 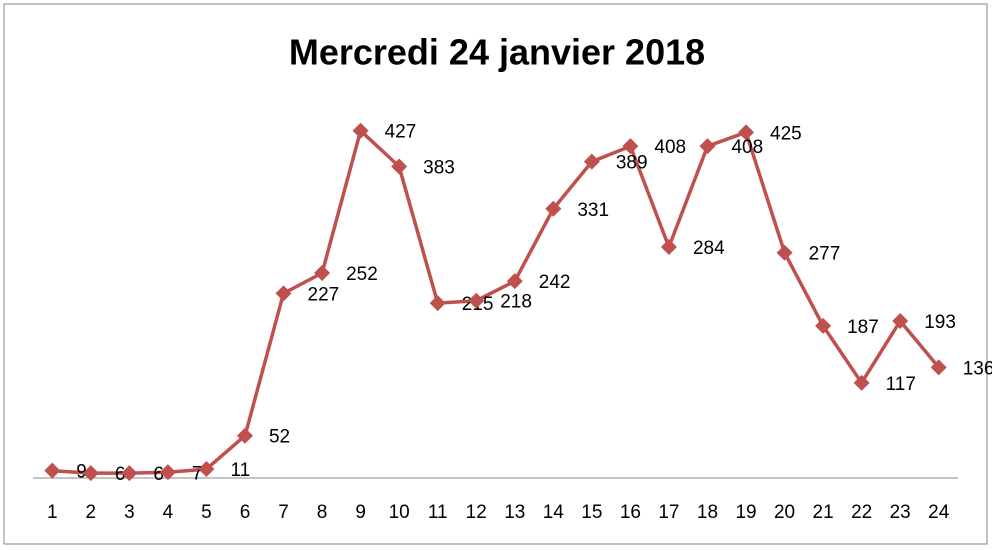 What do you see at coordinates (197, 473) in the screenshot?
I see `data-label: 7` at bounding box center [197, 473].